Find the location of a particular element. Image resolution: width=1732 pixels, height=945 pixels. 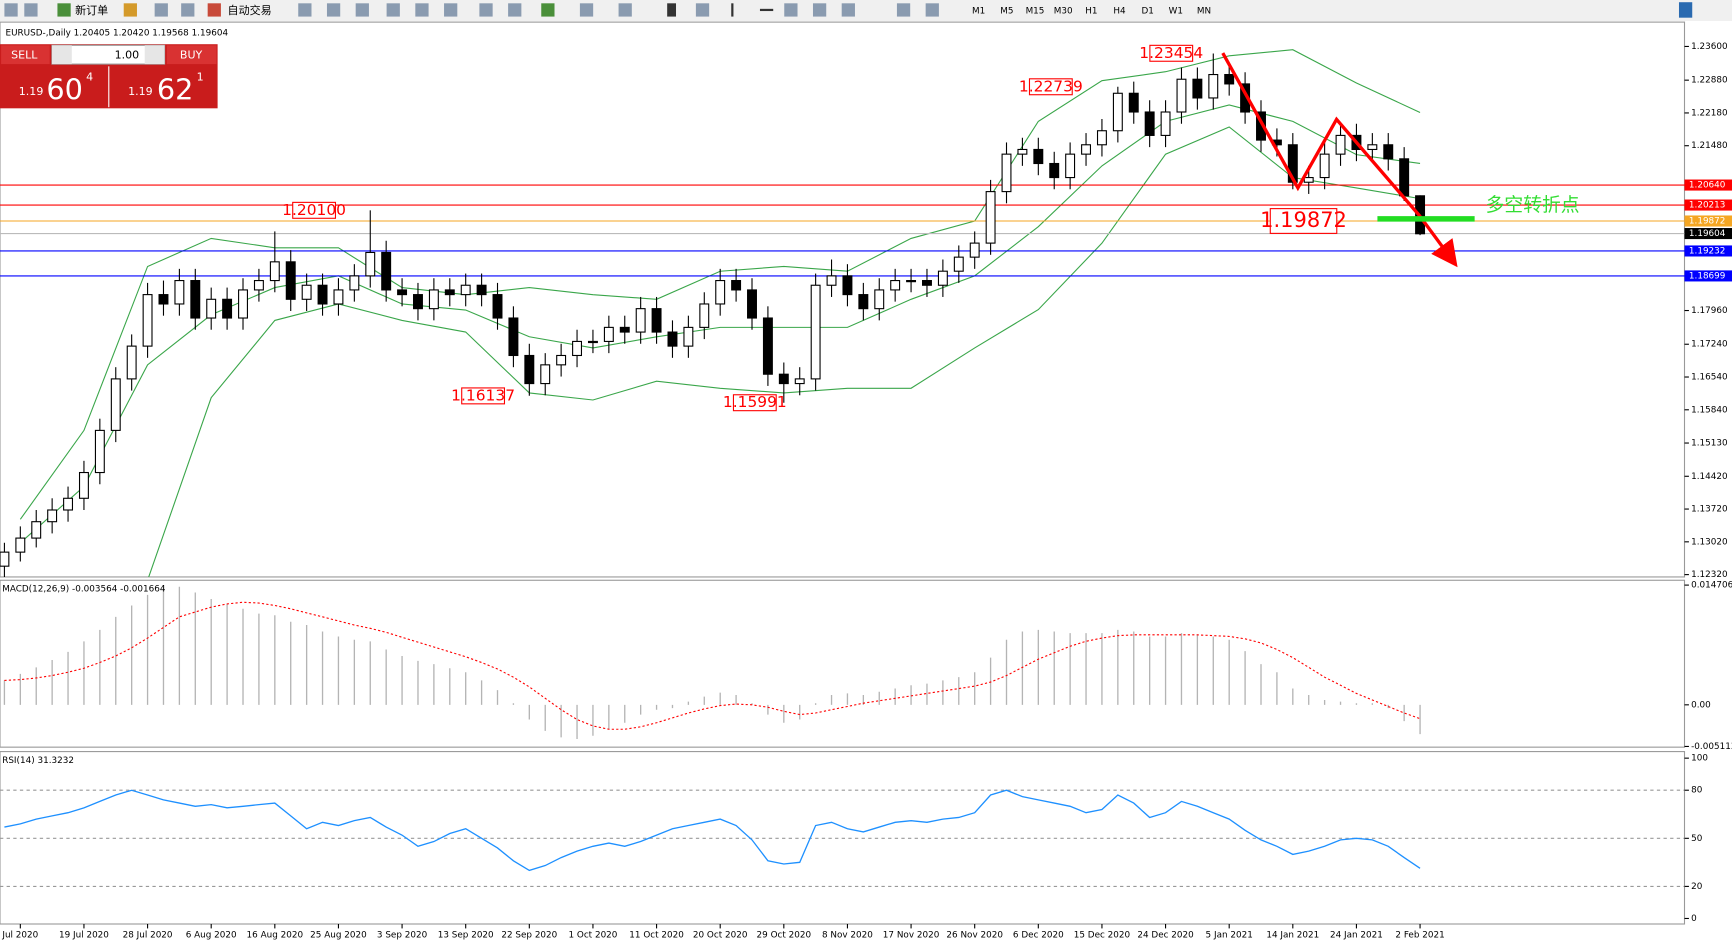

price-tag-label: 1.19232 is located at coordinates (1707, 251).